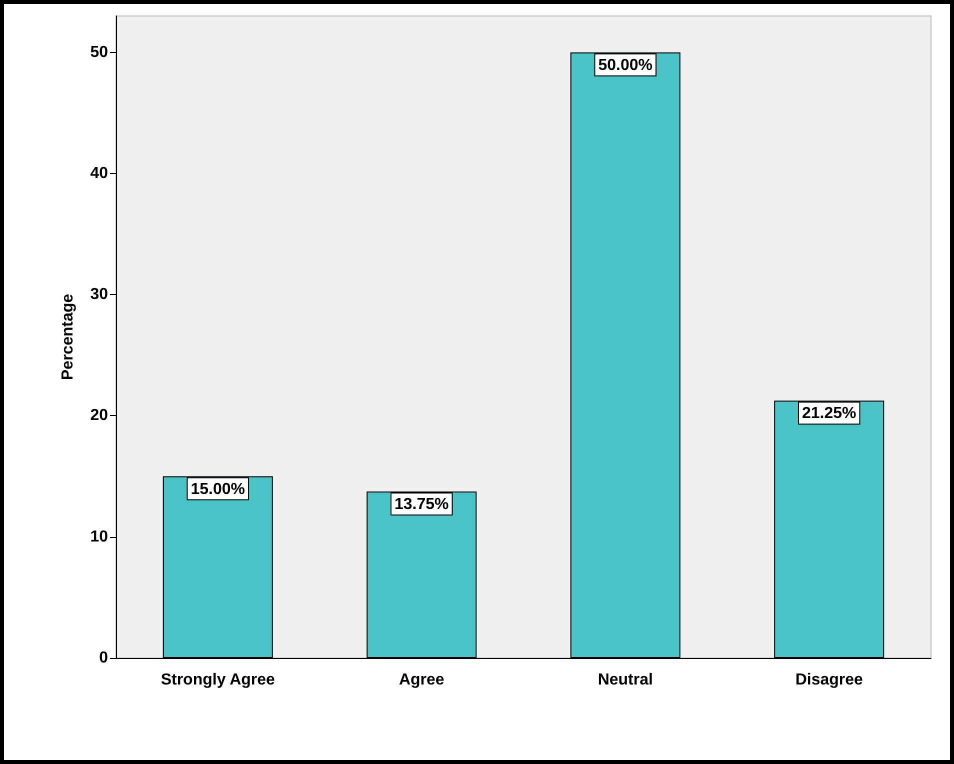  What do you see at coordinates (103, 658) in the screenshot?
I see `y-tick-label: 0` at bounding box center [103, 658].